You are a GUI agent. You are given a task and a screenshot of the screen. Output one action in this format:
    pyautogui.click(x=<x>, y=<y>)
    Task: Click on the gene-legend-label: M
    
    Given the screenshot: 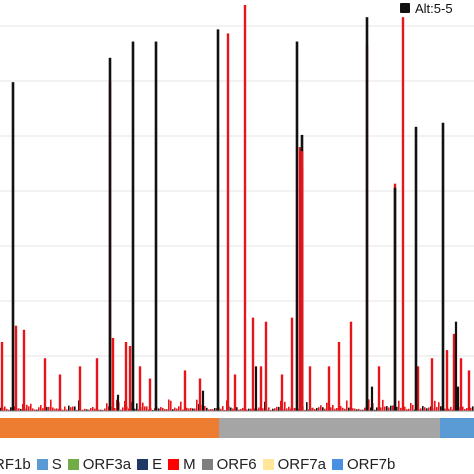 What is the action you would take?
    pyautogui.click(x=189, y=464)
    